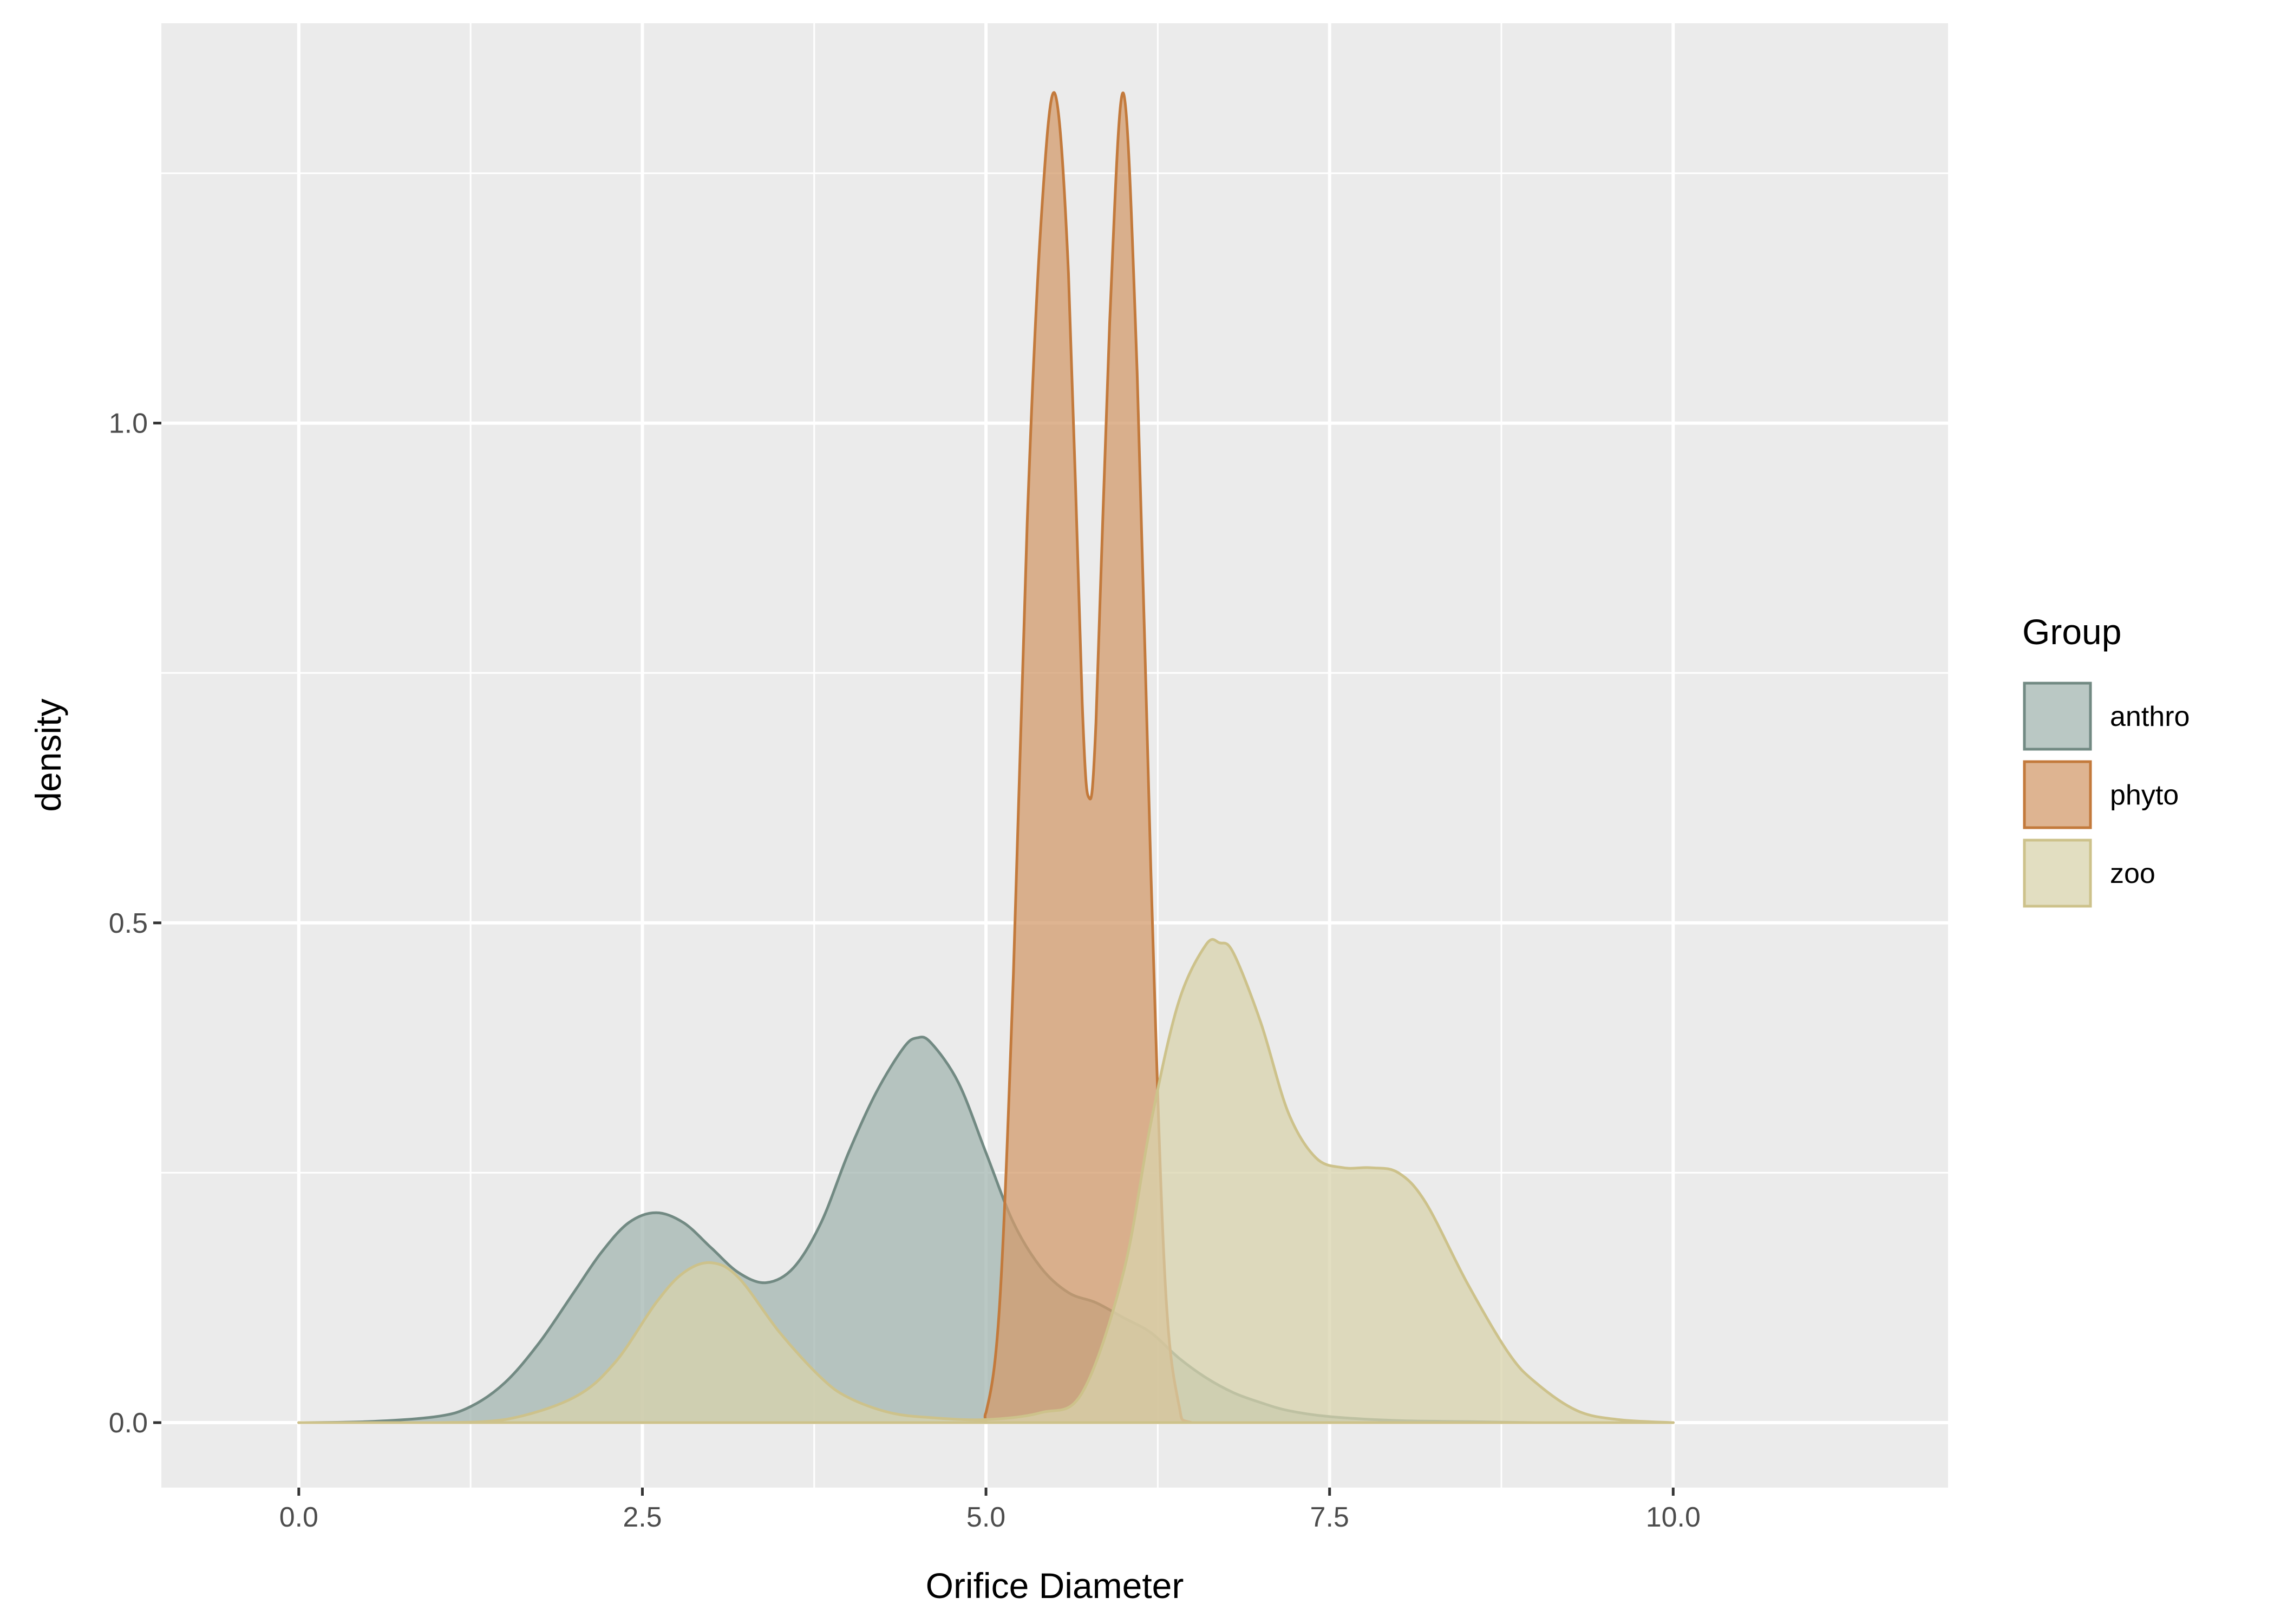  What do you see at coordinates (2150, 716) in the screenshot?
I see `legend-label-anthro: anthro` at bounding box center [2150, 716].